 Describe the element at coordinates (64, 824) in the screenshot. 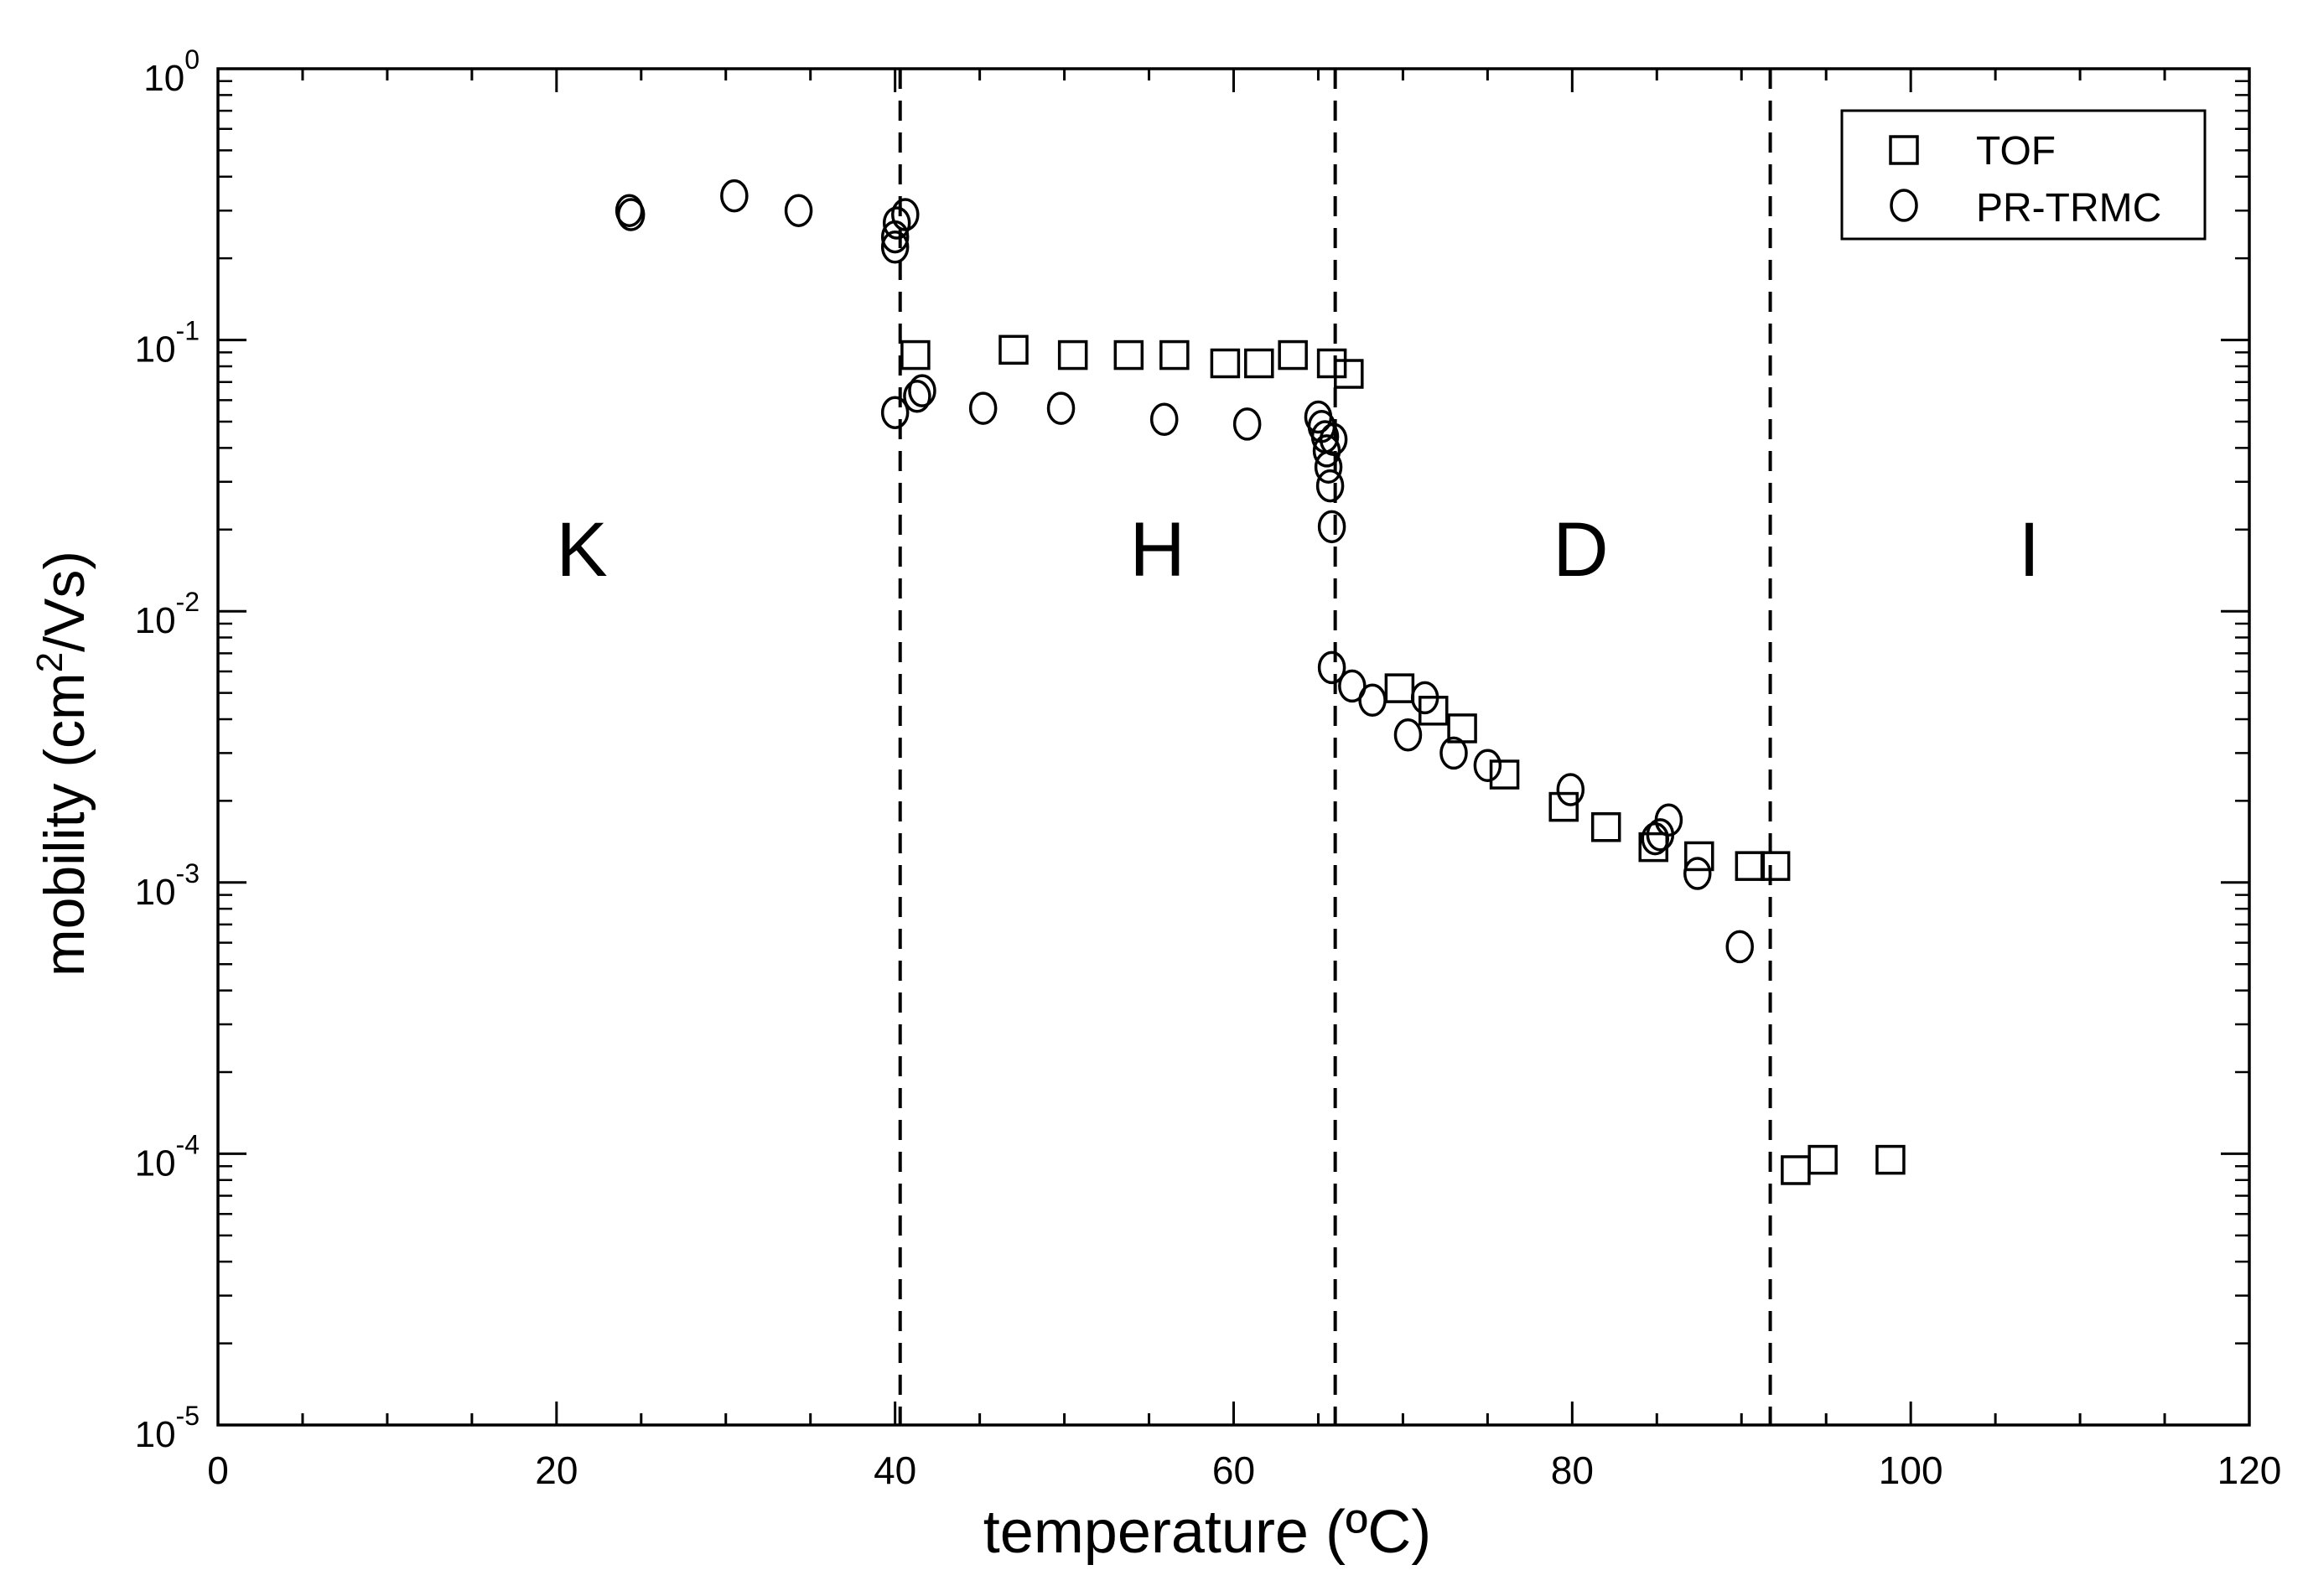

I see `y-axis-label-main: mobility (cm` at that location.